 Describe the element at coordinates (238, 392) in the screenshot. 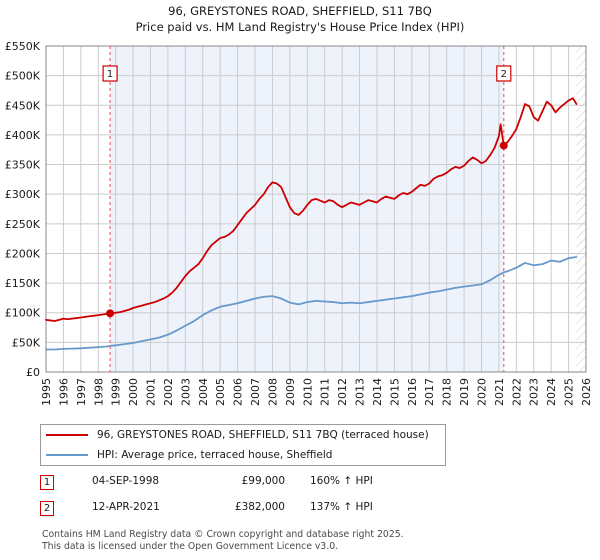

I see `x-axis-tick-label: 2006` at that location.